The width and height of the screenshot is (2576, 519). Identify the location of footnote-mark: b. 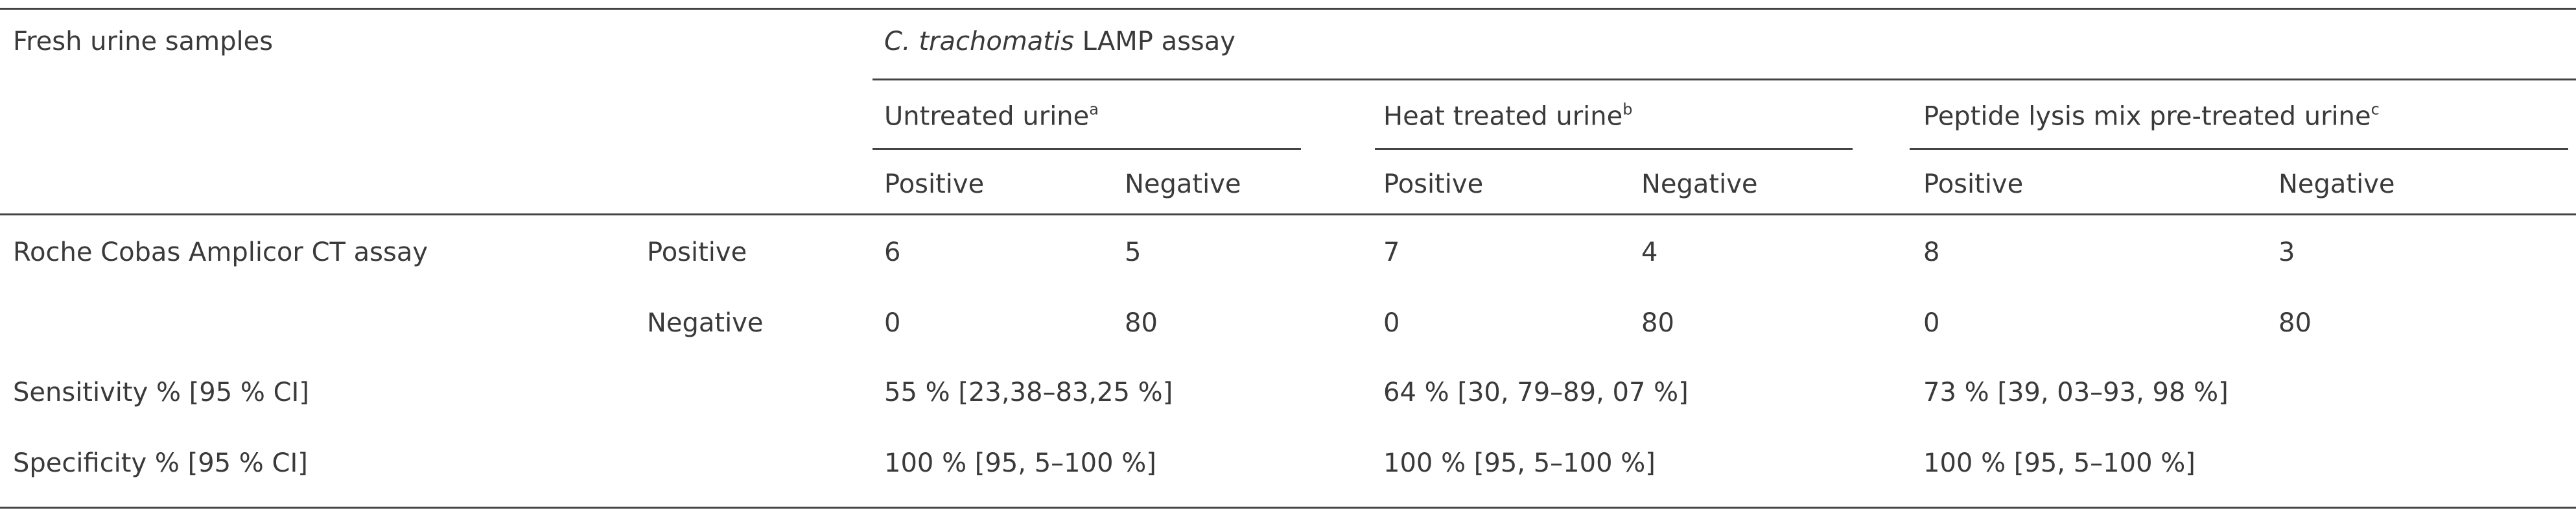
(1627, 110).